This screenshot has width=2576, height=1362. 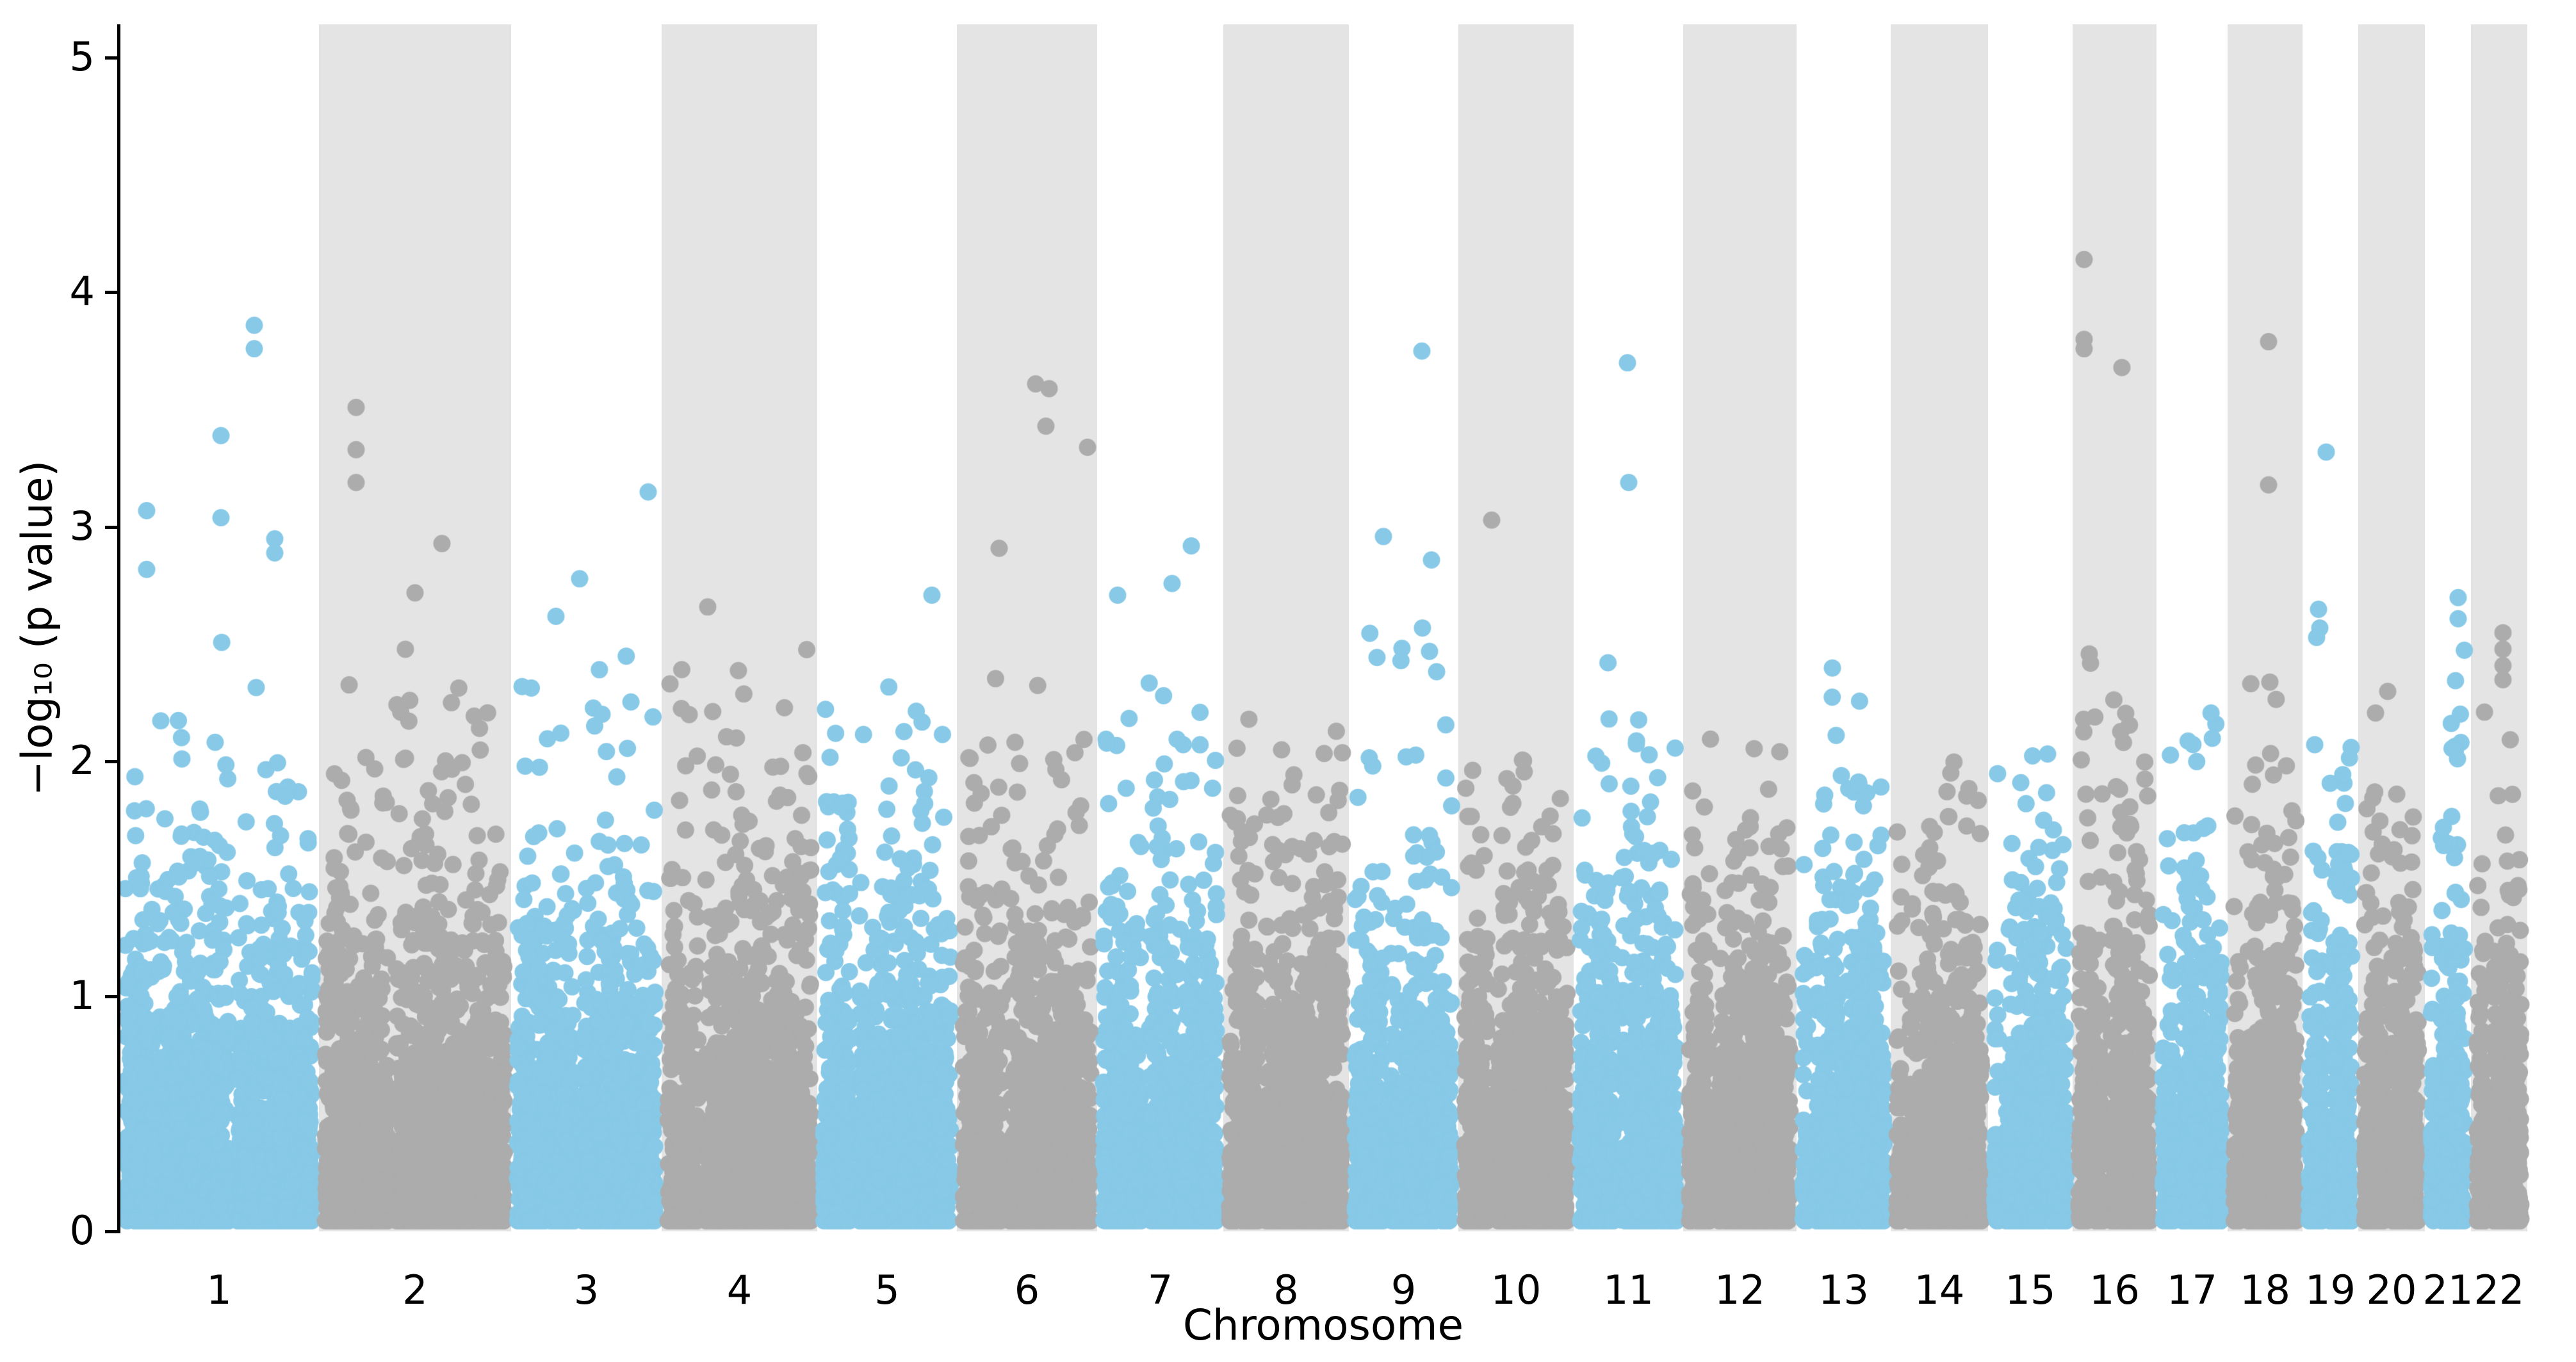 I want to click on x-tick-label-chr15: 15, so click(x=2030, y=1289).